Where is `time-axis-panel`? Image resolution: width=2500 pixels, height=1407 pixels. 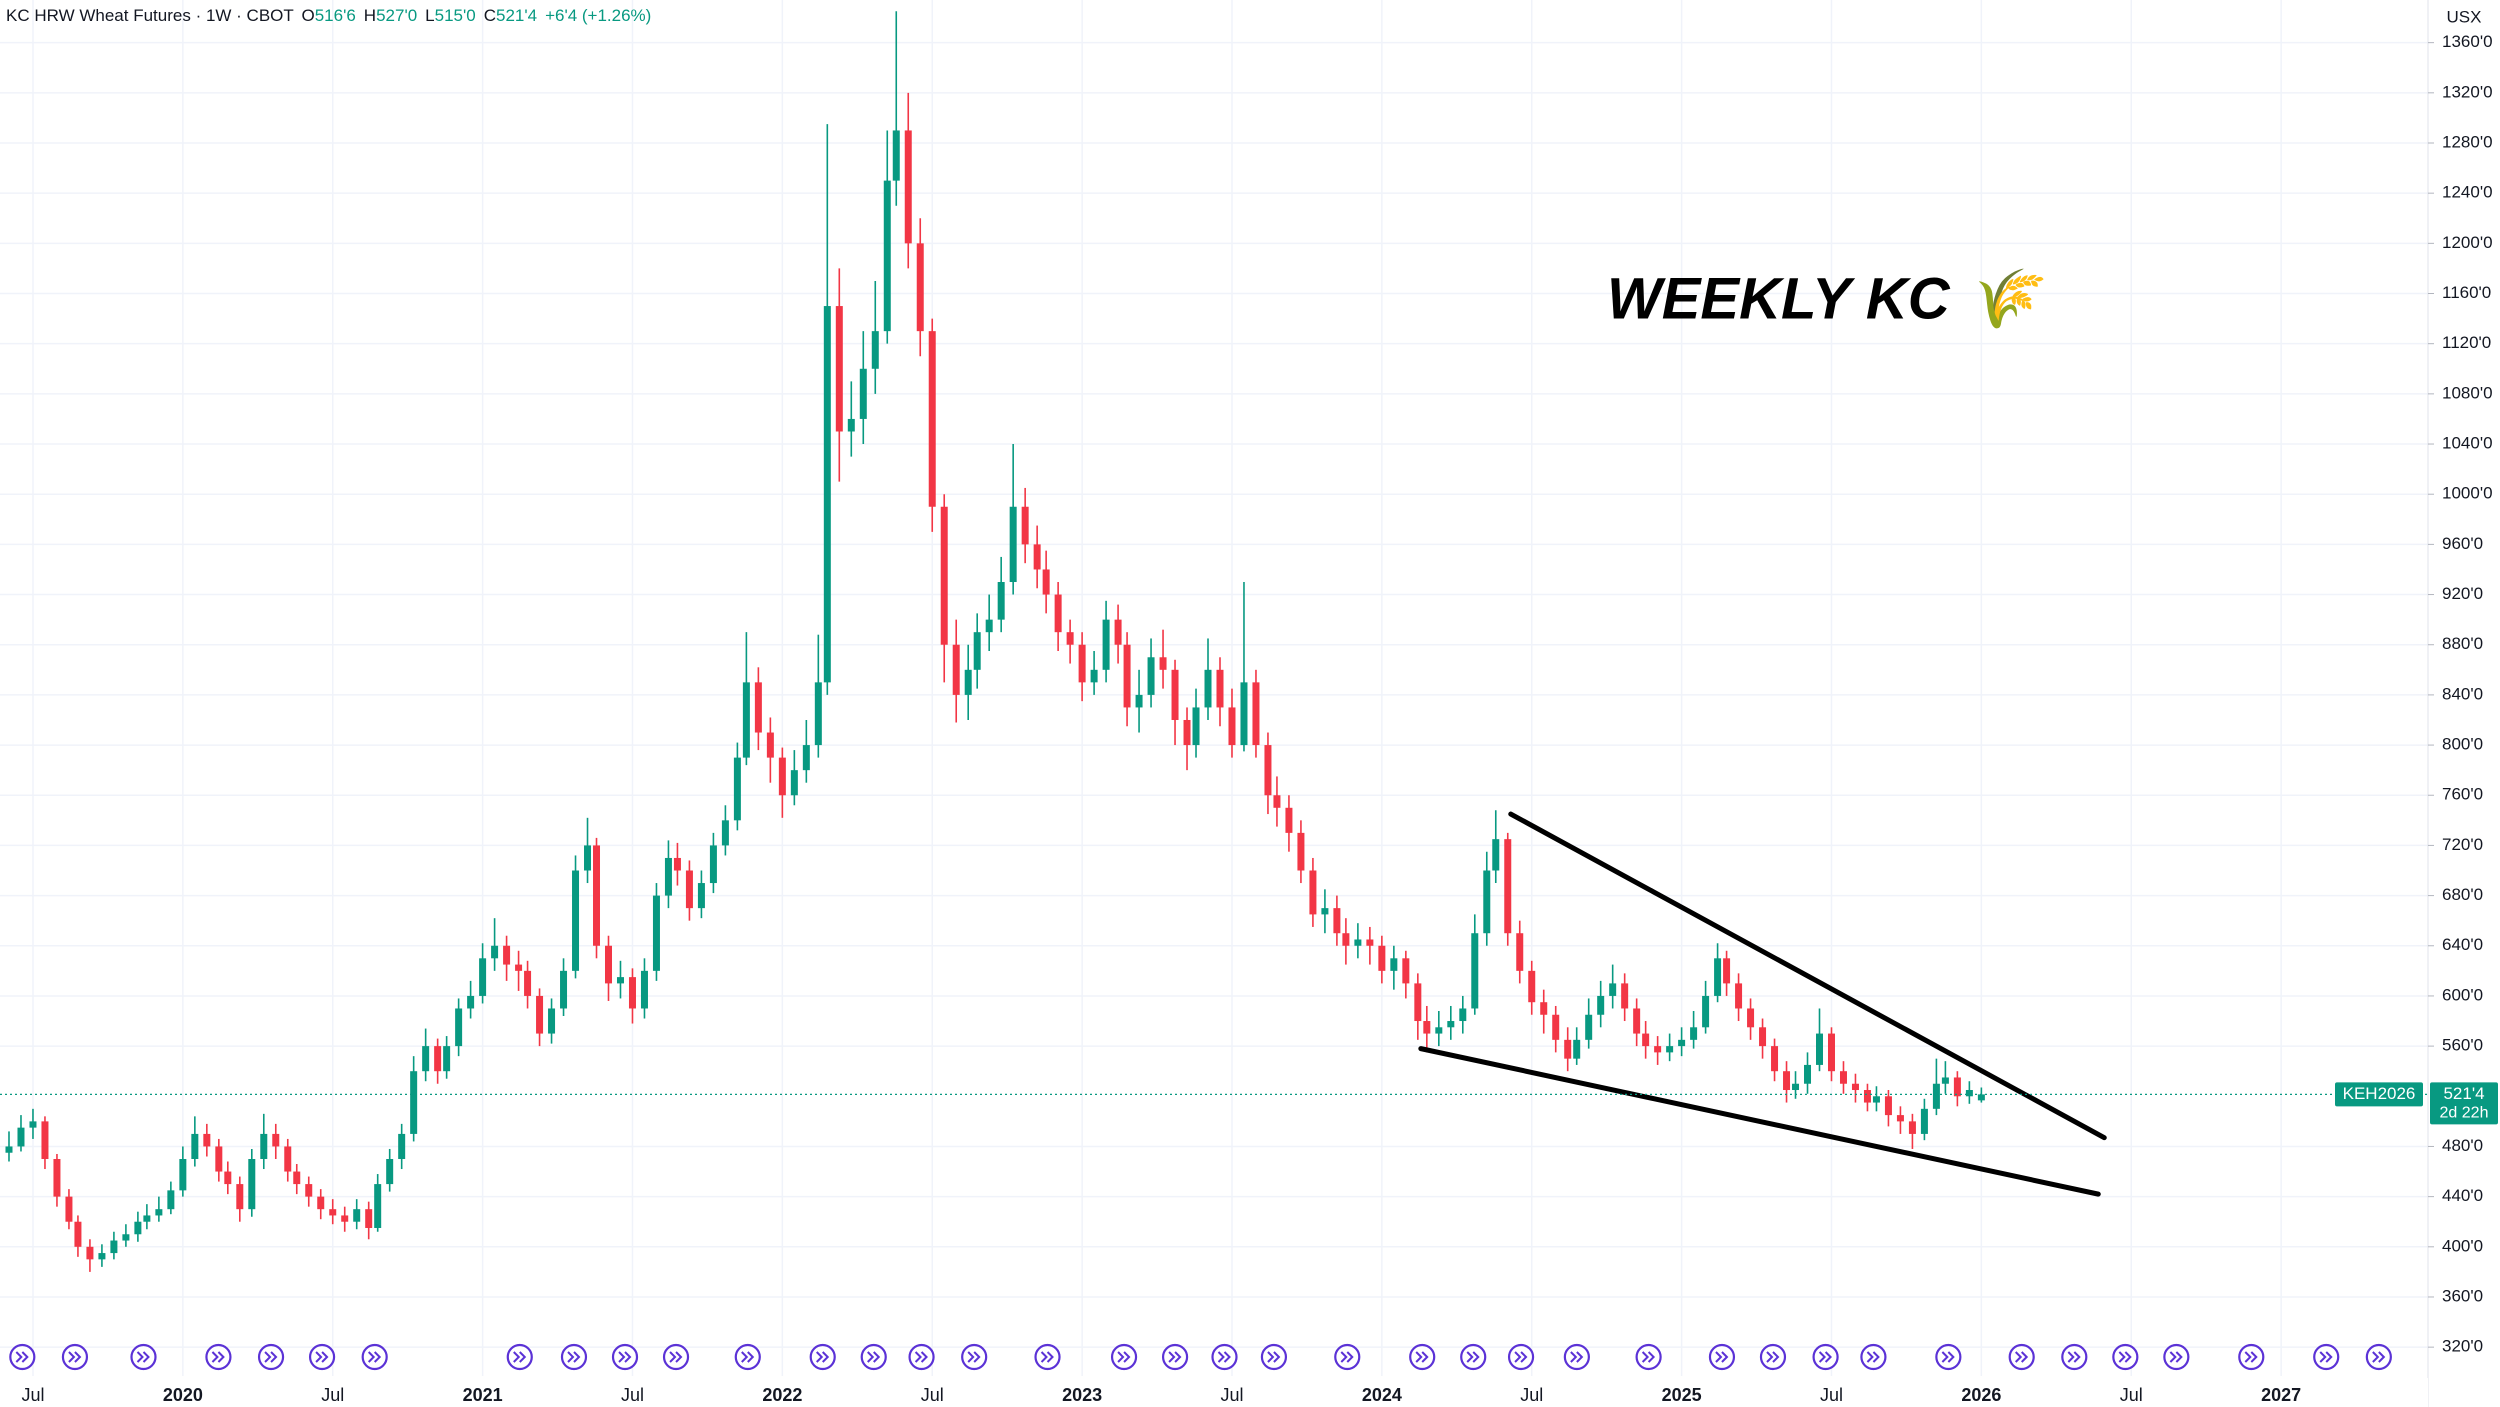
time-axis-panel is located at coordinates (1214, 1392).